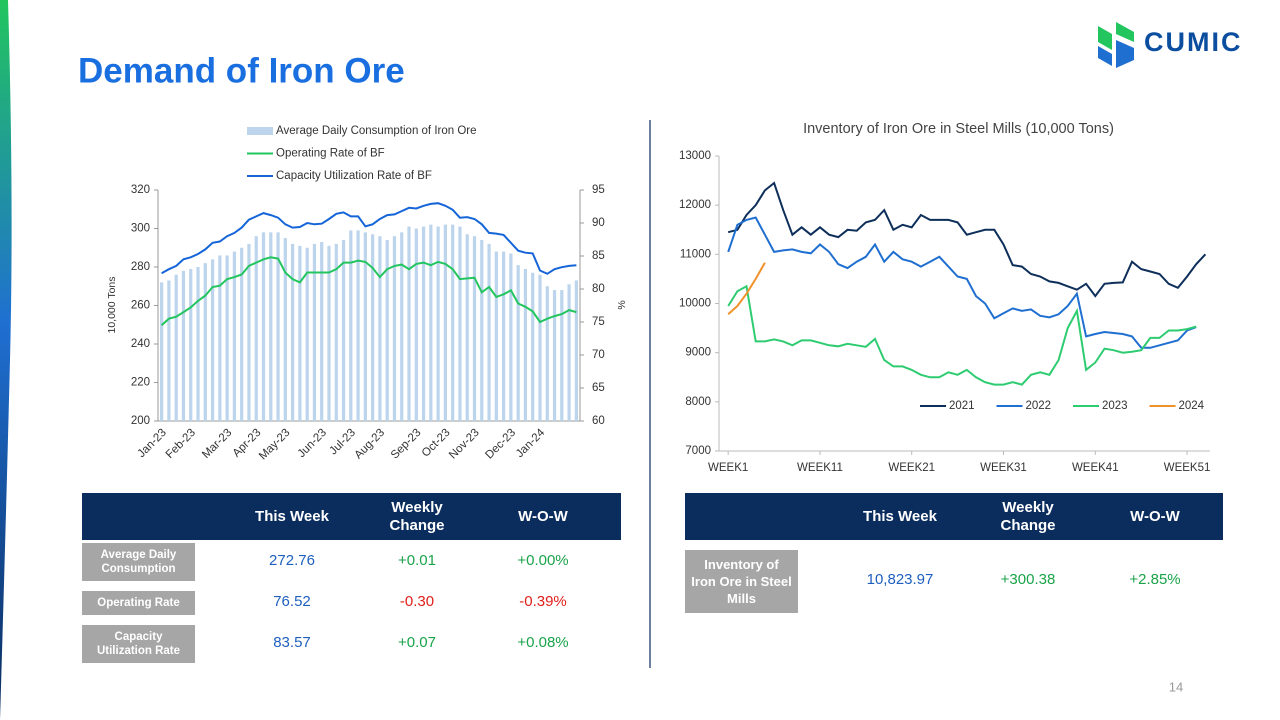  What do you see at coordinates (260, 131) in the screenshot?
I see `legend-swatch` at bounding box center [260, 131].